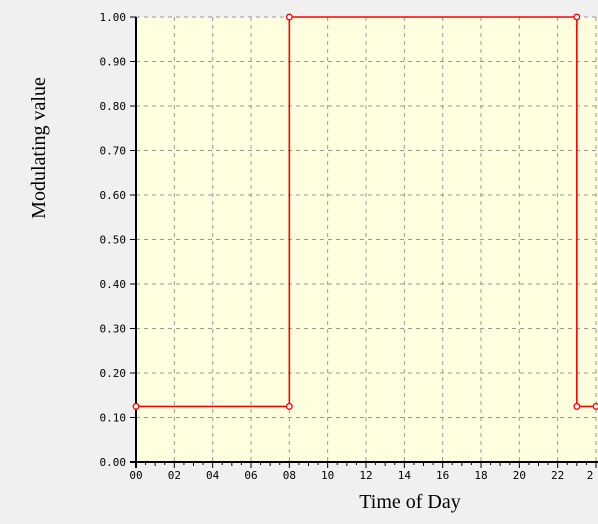  Describe the element at coordinates (113, 418) in the screenshot. I see `y-tick-label: 0.10` at that location.